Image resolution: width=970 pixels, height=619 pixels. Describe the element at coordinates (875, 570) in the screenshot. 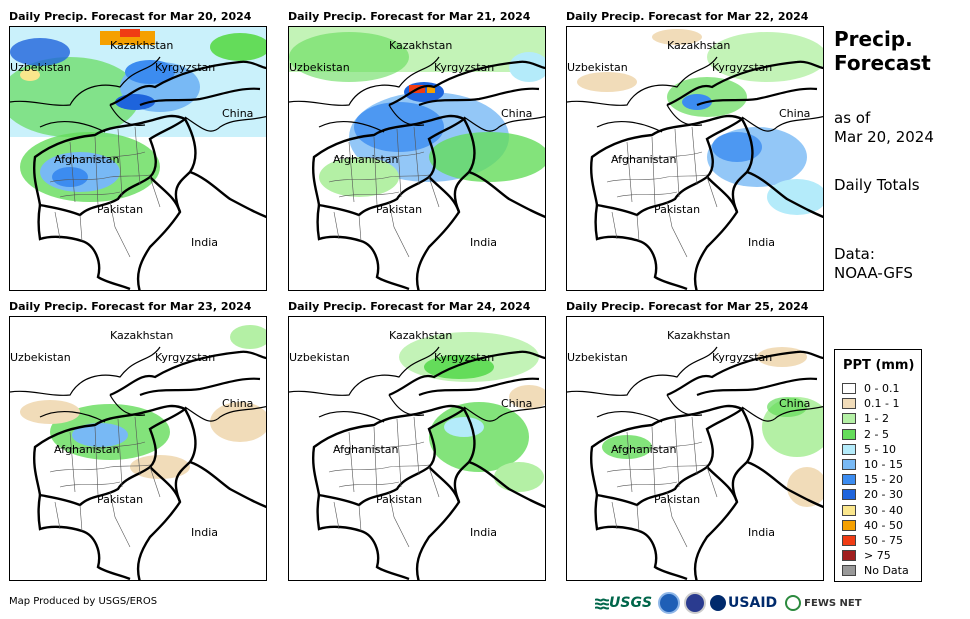

I see `legend-item: No Data` at that location.